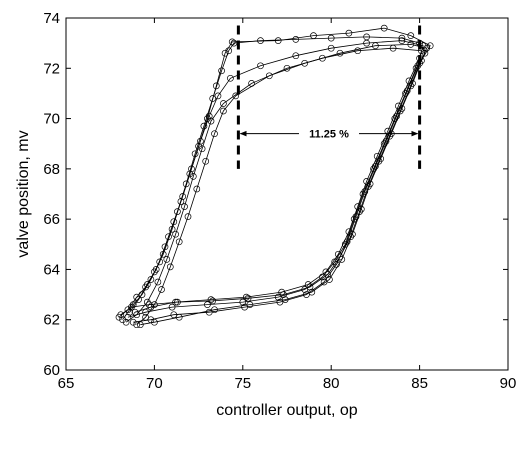  I want to click on y-tick-label: 60, so click(51, 370).